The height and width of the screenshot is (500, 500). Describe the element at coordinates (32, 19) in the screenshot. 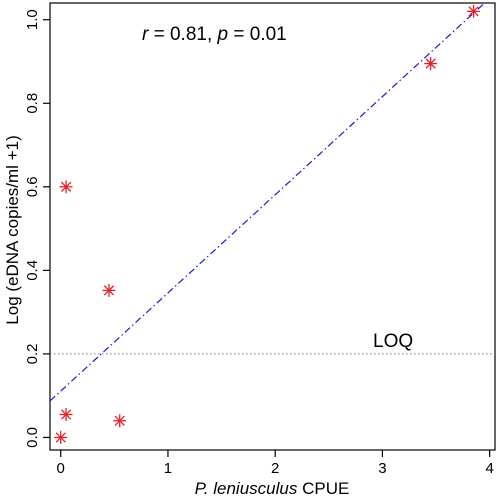

I see `y-tick-label: 1.0` at that location.